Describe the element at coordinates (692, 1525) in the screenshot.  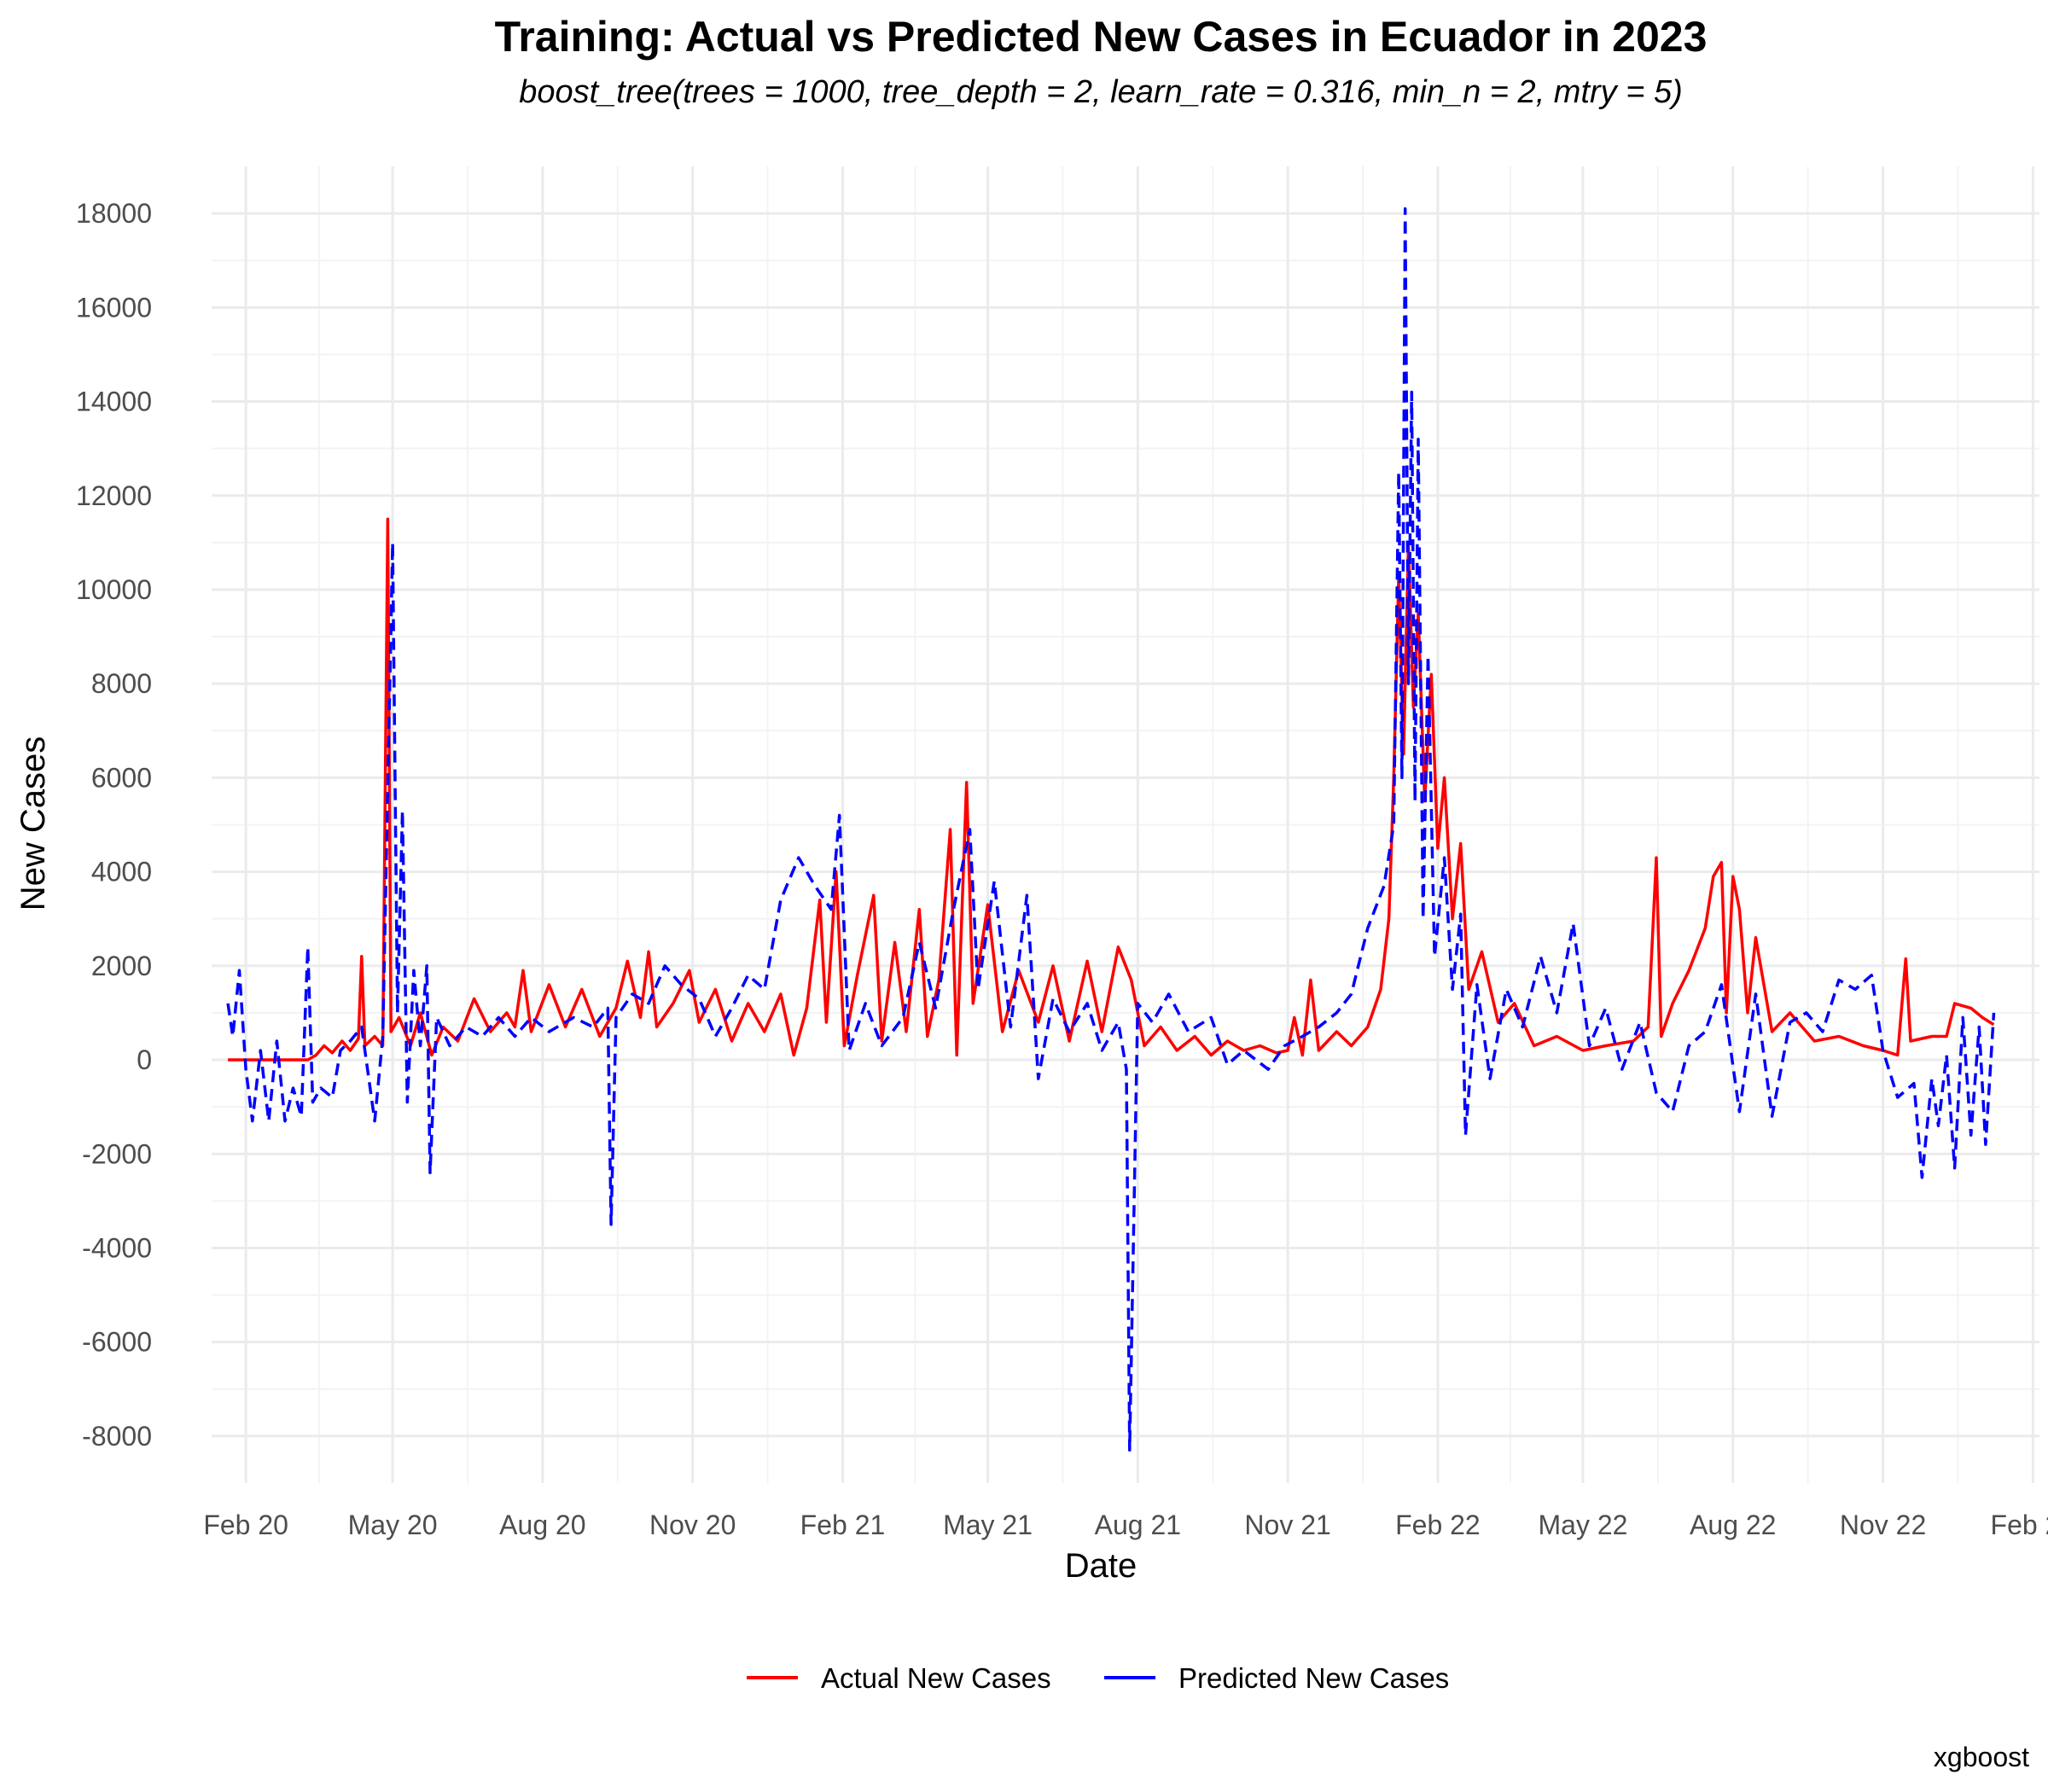
I see `x-tick-label: Nov 20` at that location.